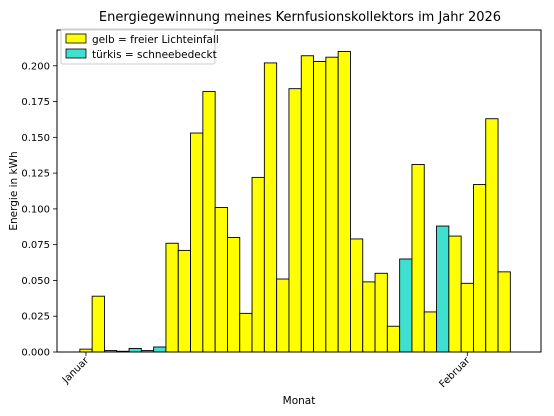 Image resolution: width=554 pixels, height=416 pixels. Describe the element at coordinates (35, 353) in the screenshot. I see `y-tick-label: 0.000` at that location.